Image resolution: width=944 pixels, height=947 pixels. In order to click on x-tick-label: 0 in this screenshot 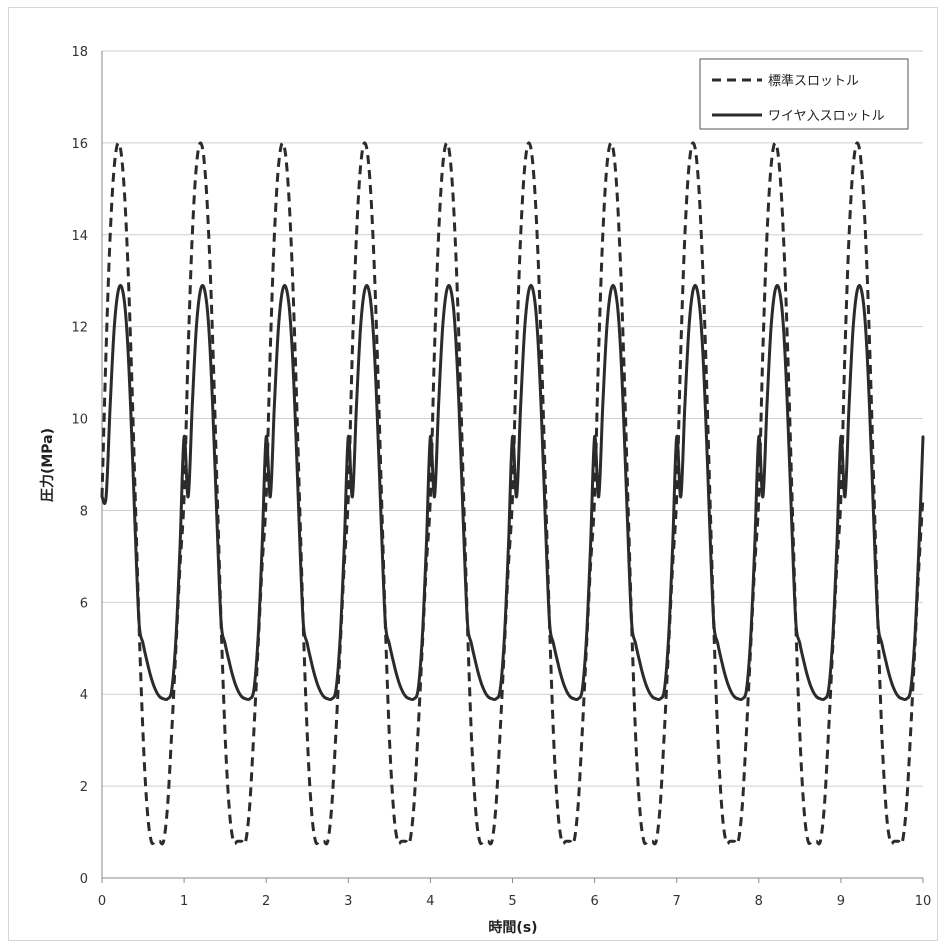, I will do `click(102, 901)`.